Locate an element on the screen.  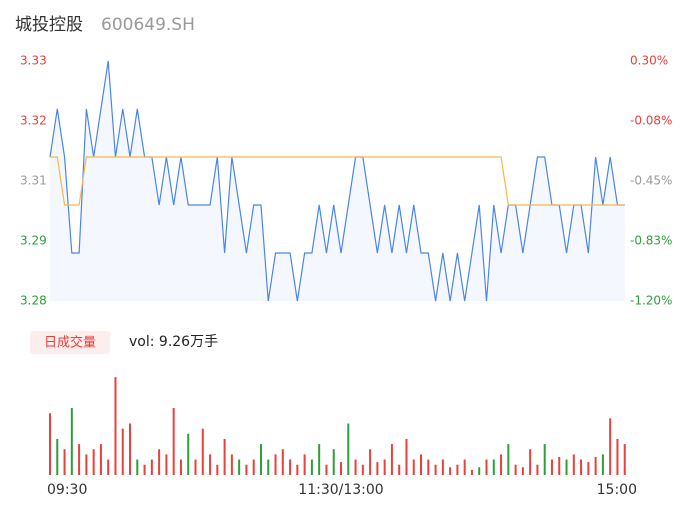
volume-title: 日成交量 is located at coordinates (70, 343).